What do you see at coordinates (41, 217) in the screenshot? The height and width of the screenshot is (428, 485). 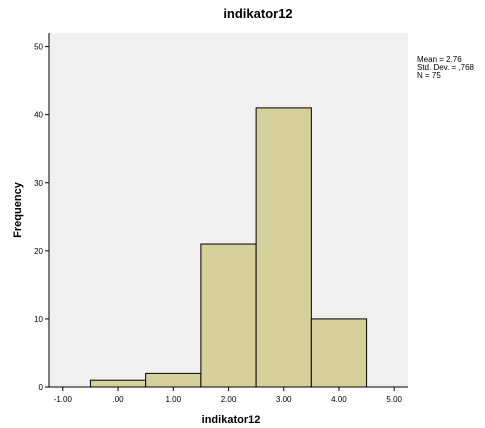 I see `y-ticks-group: 0 10 20 30 40 50` at bounding box center [41, 217].